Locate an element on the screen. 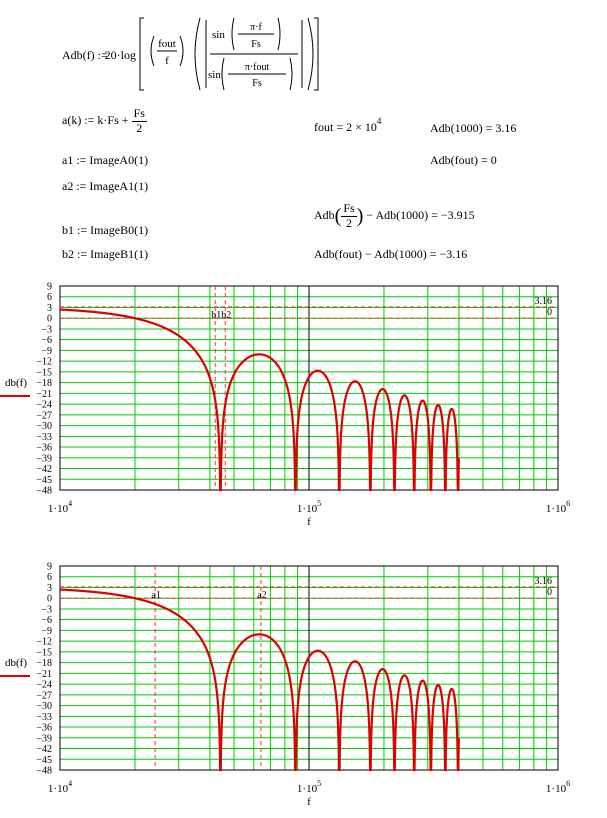 This screenshot has width=607, height=818. vline-label: b1 is located at coordinates (216, 315).